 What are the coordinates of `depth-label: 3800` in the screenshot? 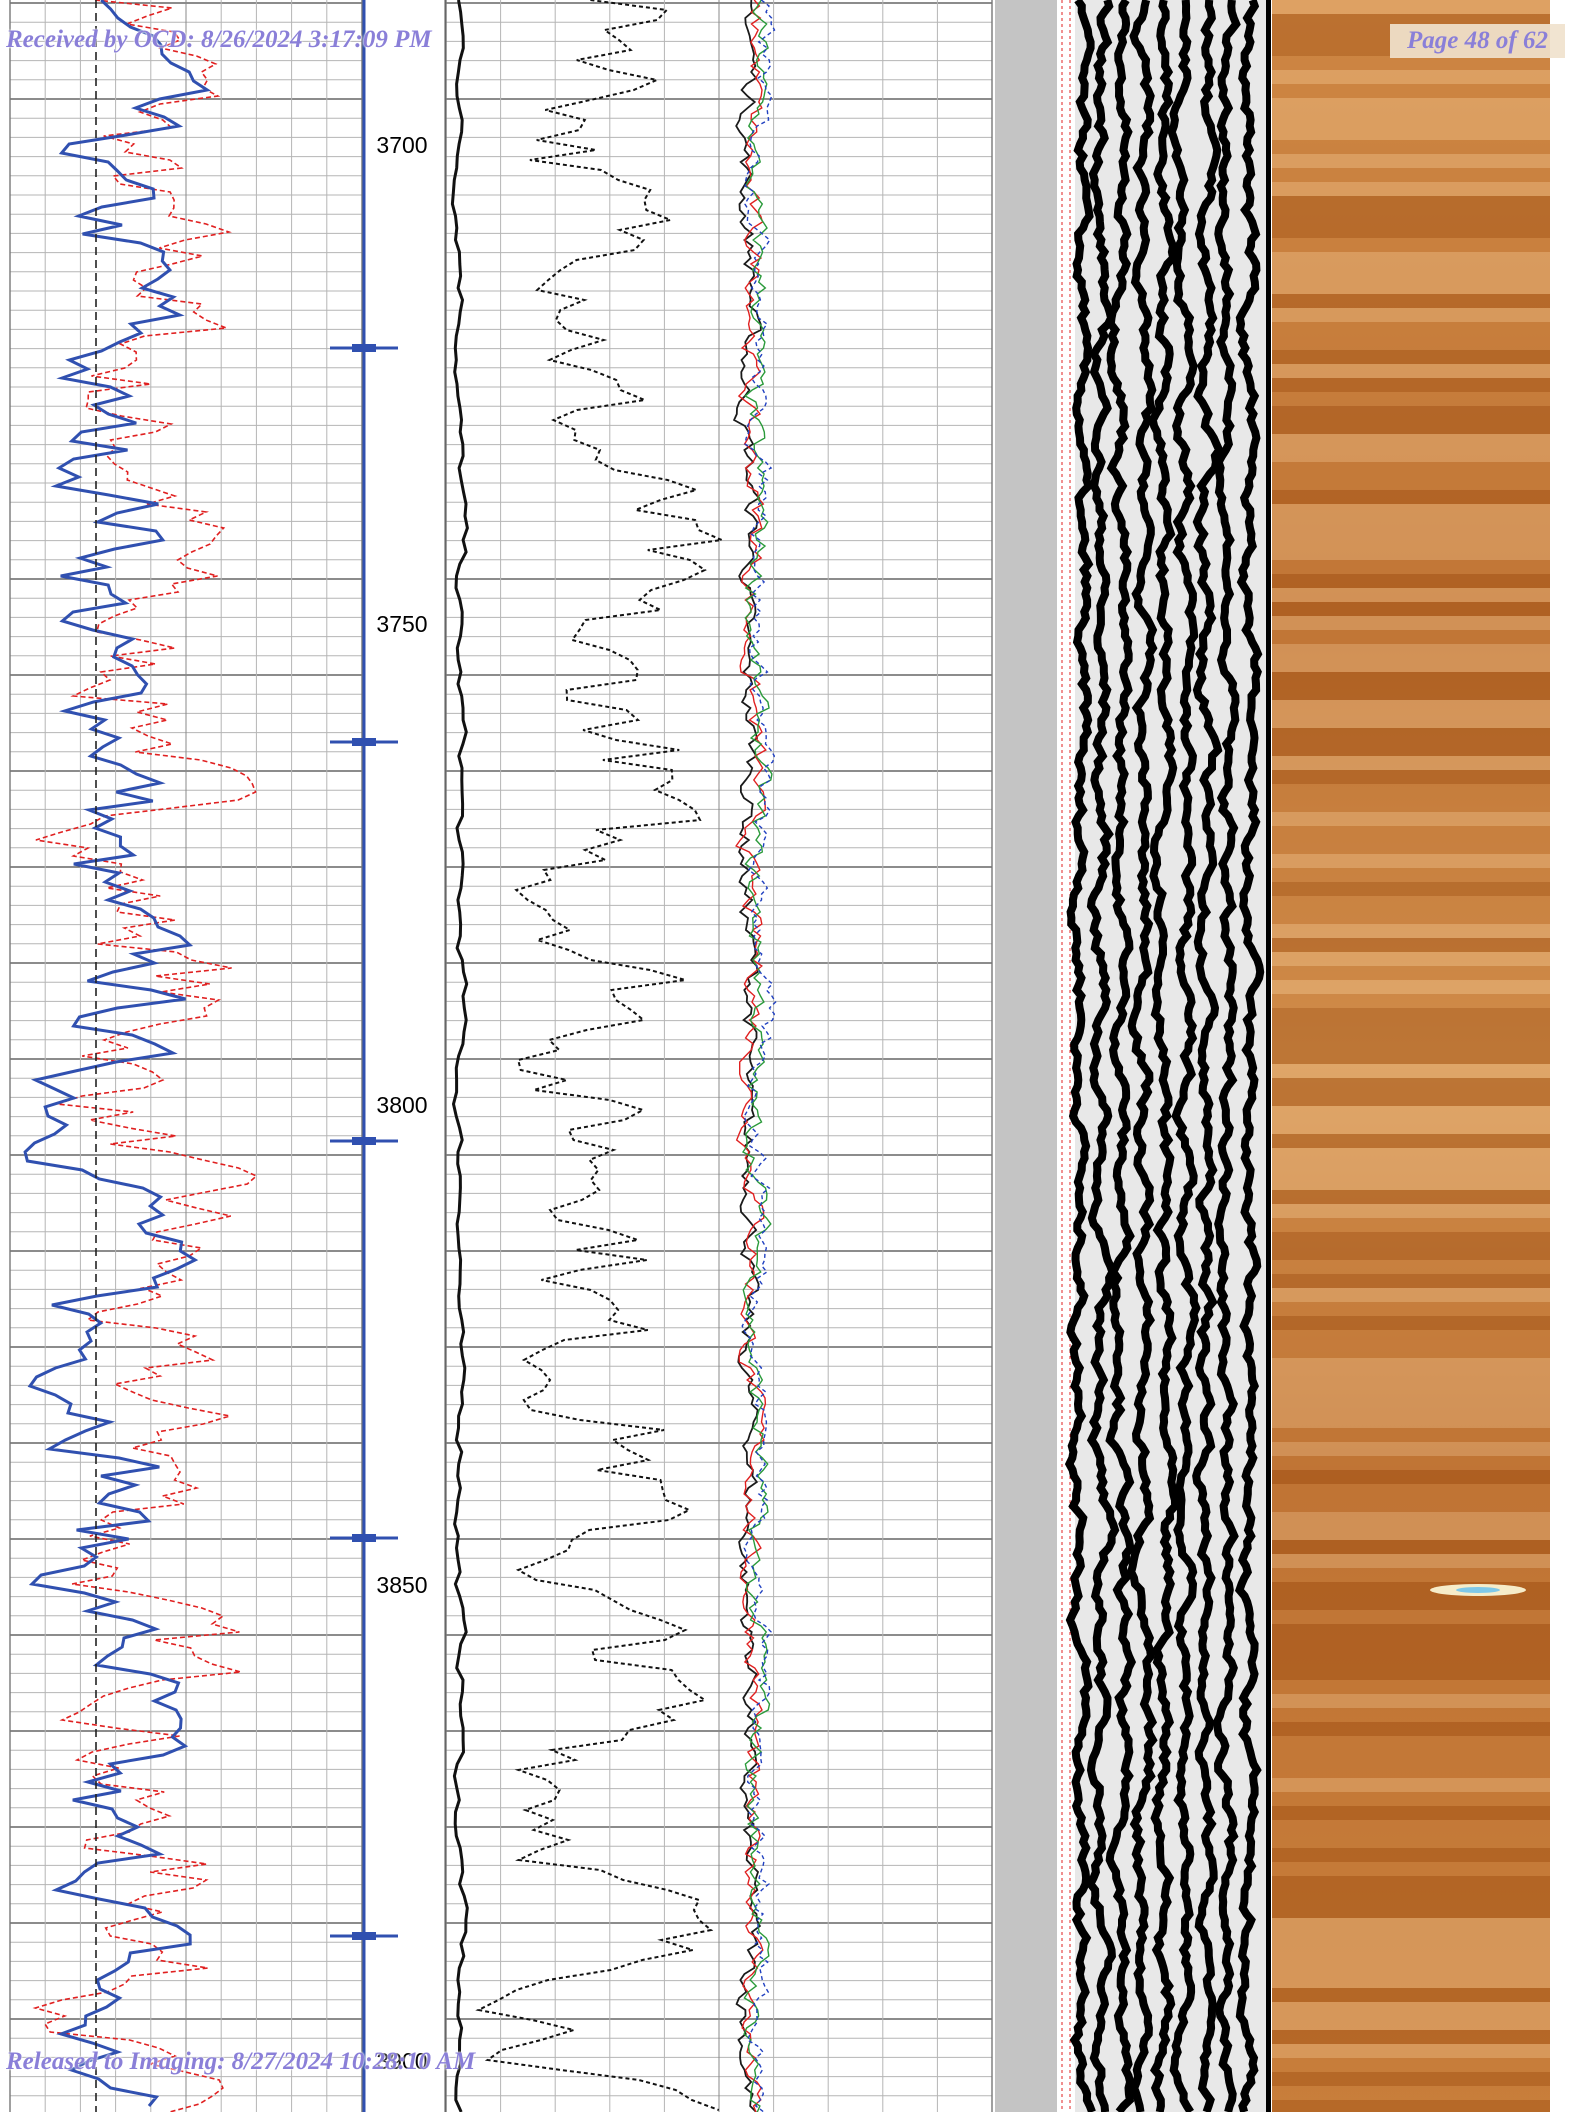 It's located at (402, 1105).